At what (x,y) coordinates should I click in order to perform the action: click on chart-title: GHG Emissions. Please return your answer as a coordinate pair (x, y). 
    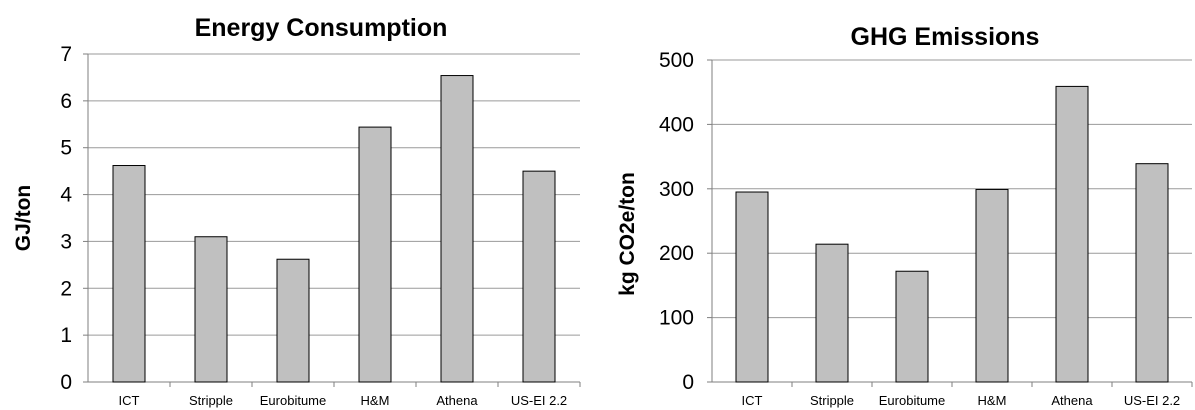
    Looking at the image, I should click on (945, 37).